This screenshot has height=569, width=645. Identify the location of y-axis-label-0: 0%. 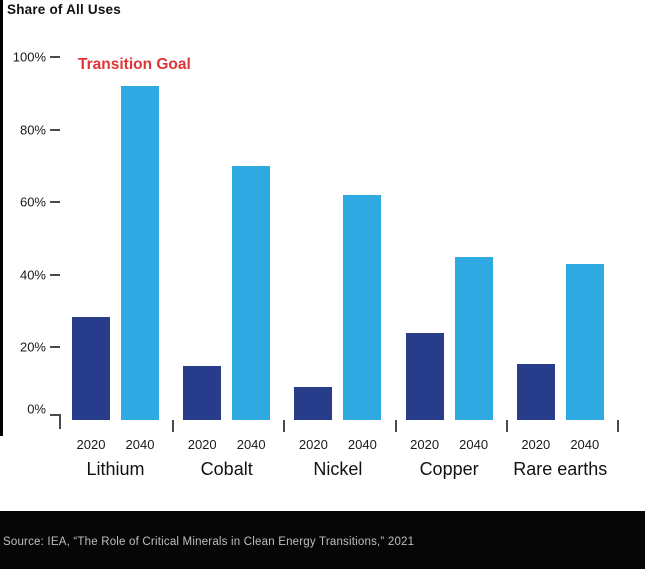
(36, 409).